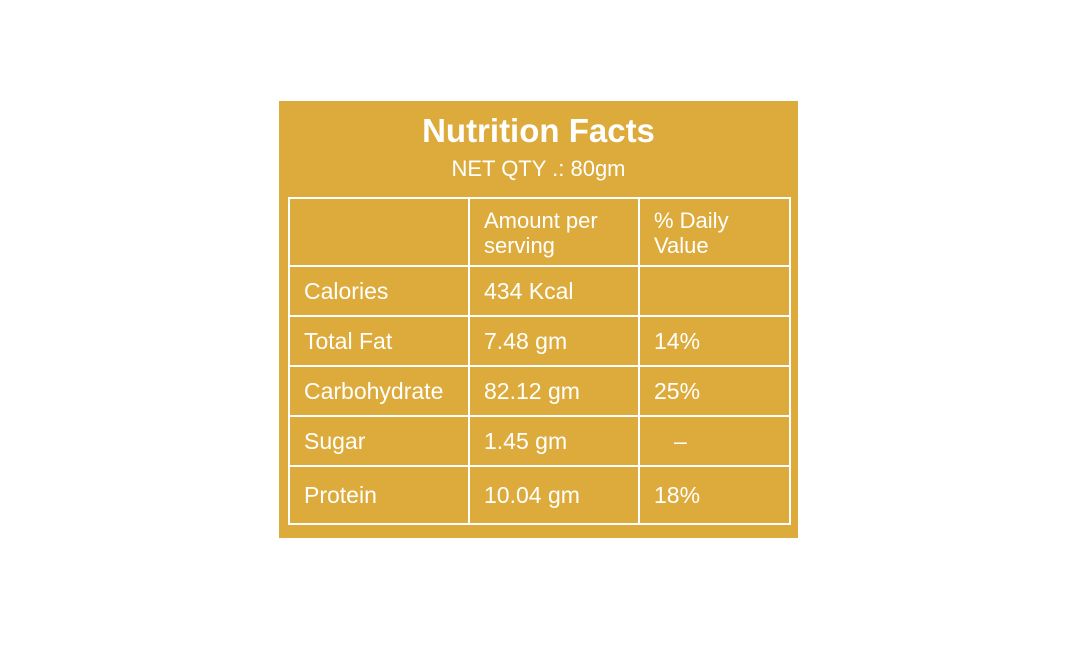  I want to click on table-row: Sugar 1.45 gm –, so click(539, 441).